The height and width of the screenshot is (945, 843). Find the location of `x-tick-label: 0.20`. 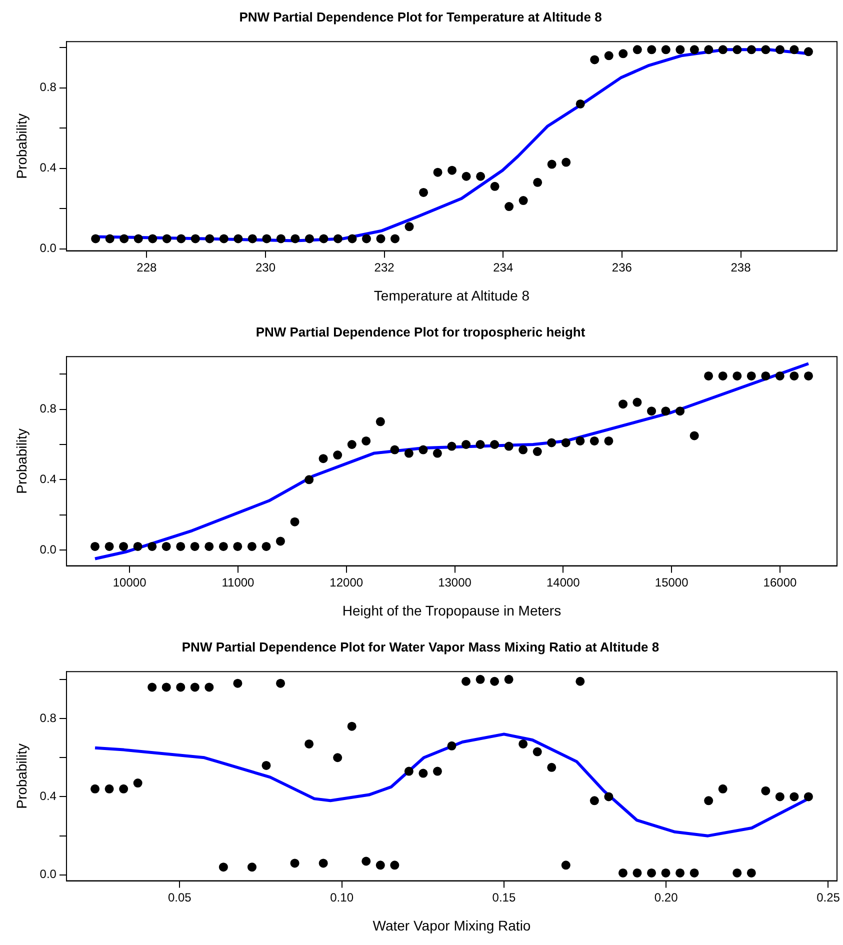

x-tick-label: 0.20 is located at coordinates (666, 897).